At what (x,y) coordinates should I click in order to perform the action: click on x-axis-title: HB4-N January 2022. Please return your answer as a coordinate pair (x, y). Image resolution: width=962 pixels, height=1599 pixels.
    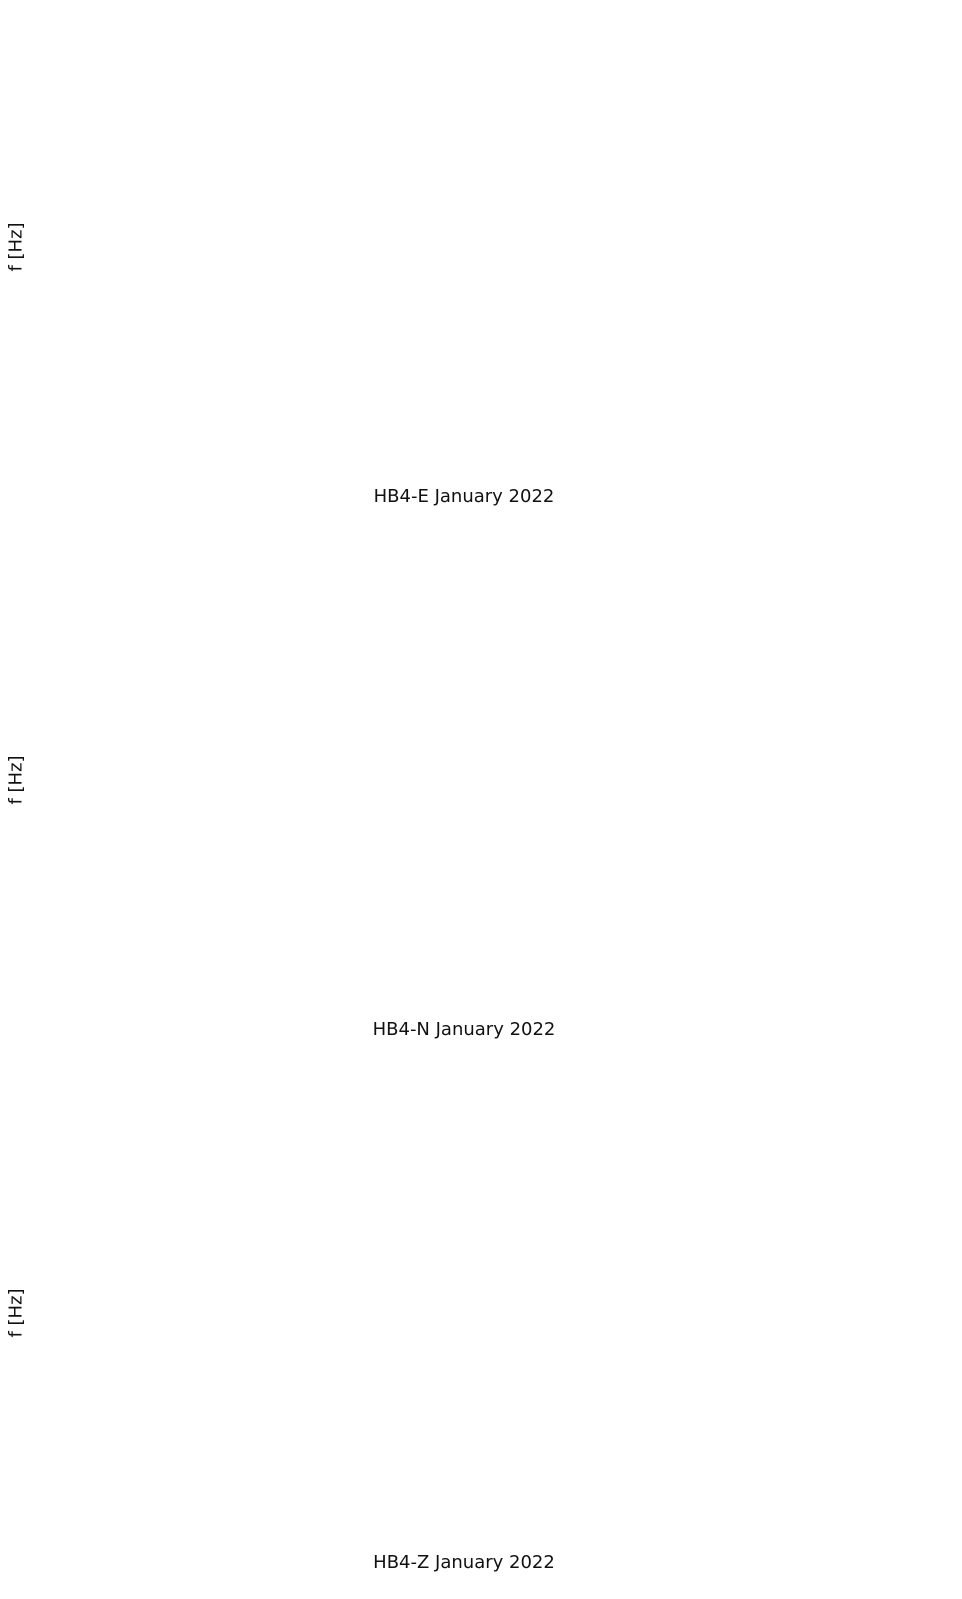
    Looking at the image, I should click on (464, 1029).